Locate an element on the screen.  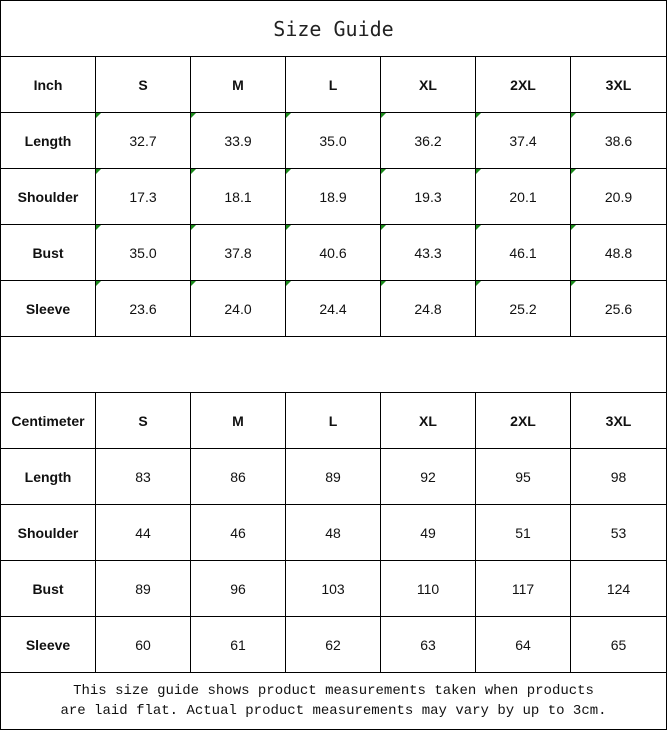
measurement-value: 18.9 is located at coordinates (333, 196).